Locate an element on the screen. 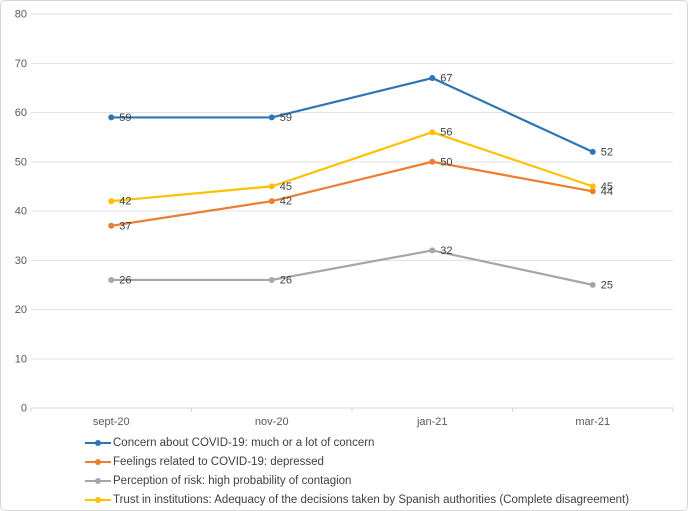 This screenshot has width=688, height=511. legend-marker-trust-icon is located at coordinates (98, 500).